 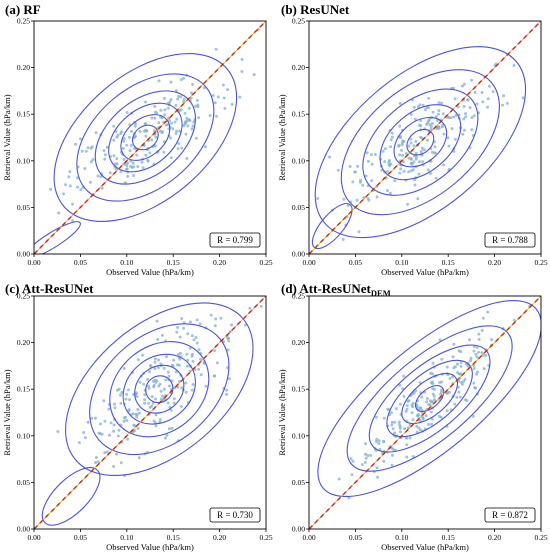 What do you see at coordinates (355, 262) in the screenshot?
I see `x-tick-label: 0.05` at bounding box center [355, 262].